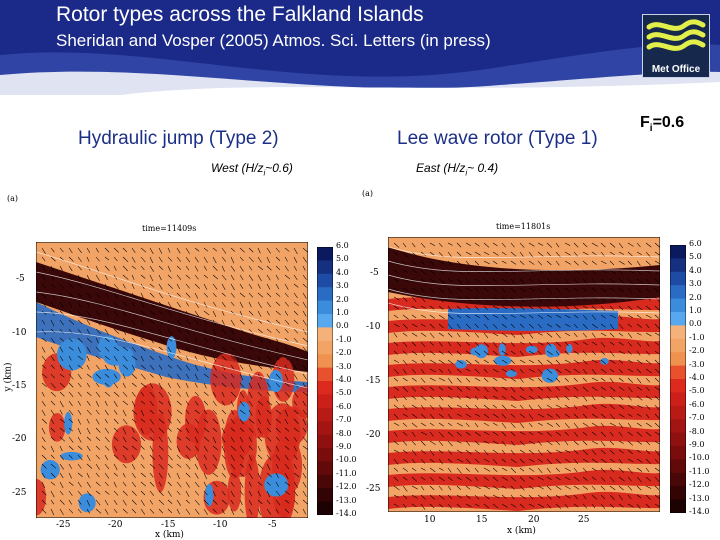  Describe the element at coordinates (168, 525) in the screenshot. I see `x-tick-label: -15` at that location.